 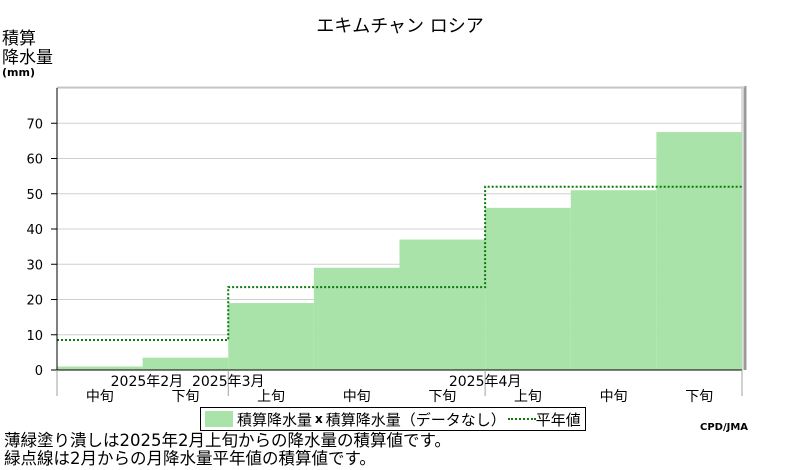 I want to click on legend-label-accumulated: 積算降水量, so click(x=275, y=419).